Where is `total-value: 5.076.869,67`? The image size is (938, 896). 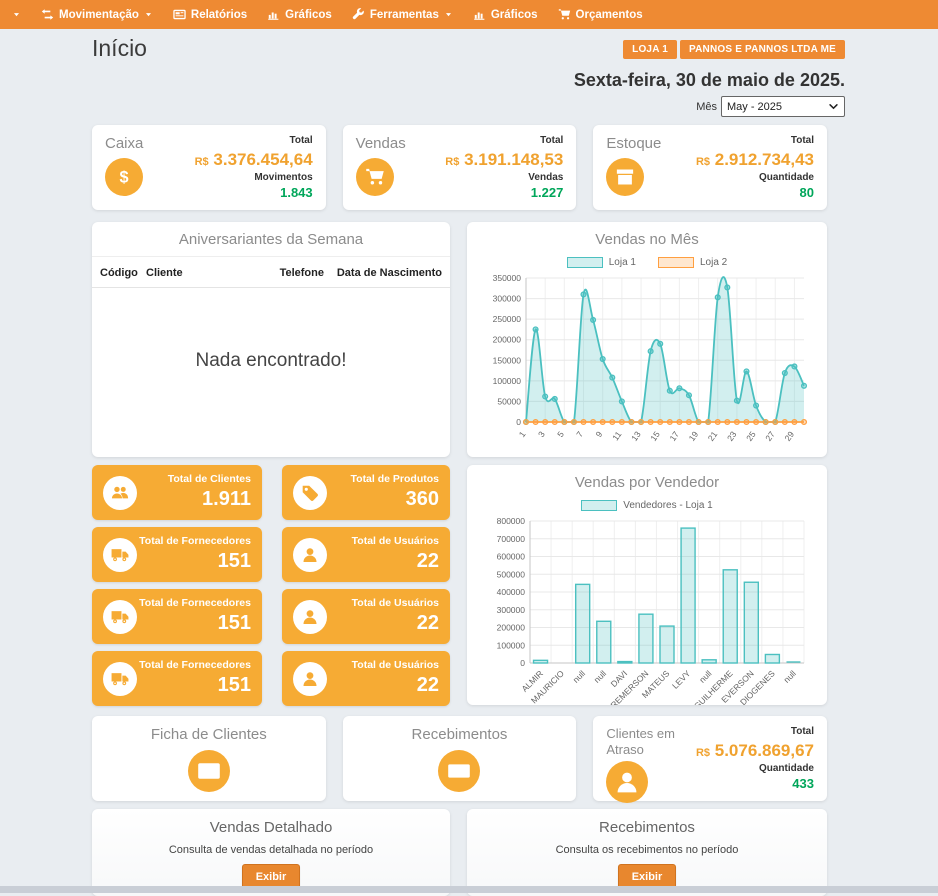
total-value: 5.076.869,67 is located at coordinates (764, 750).